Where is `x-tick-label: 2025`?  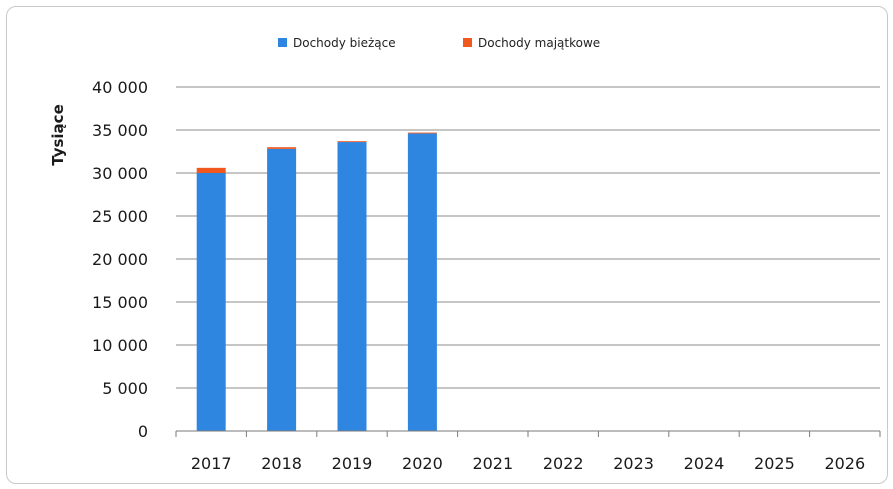
x-tick-label: 2025 is located at coordinates (774, 463).